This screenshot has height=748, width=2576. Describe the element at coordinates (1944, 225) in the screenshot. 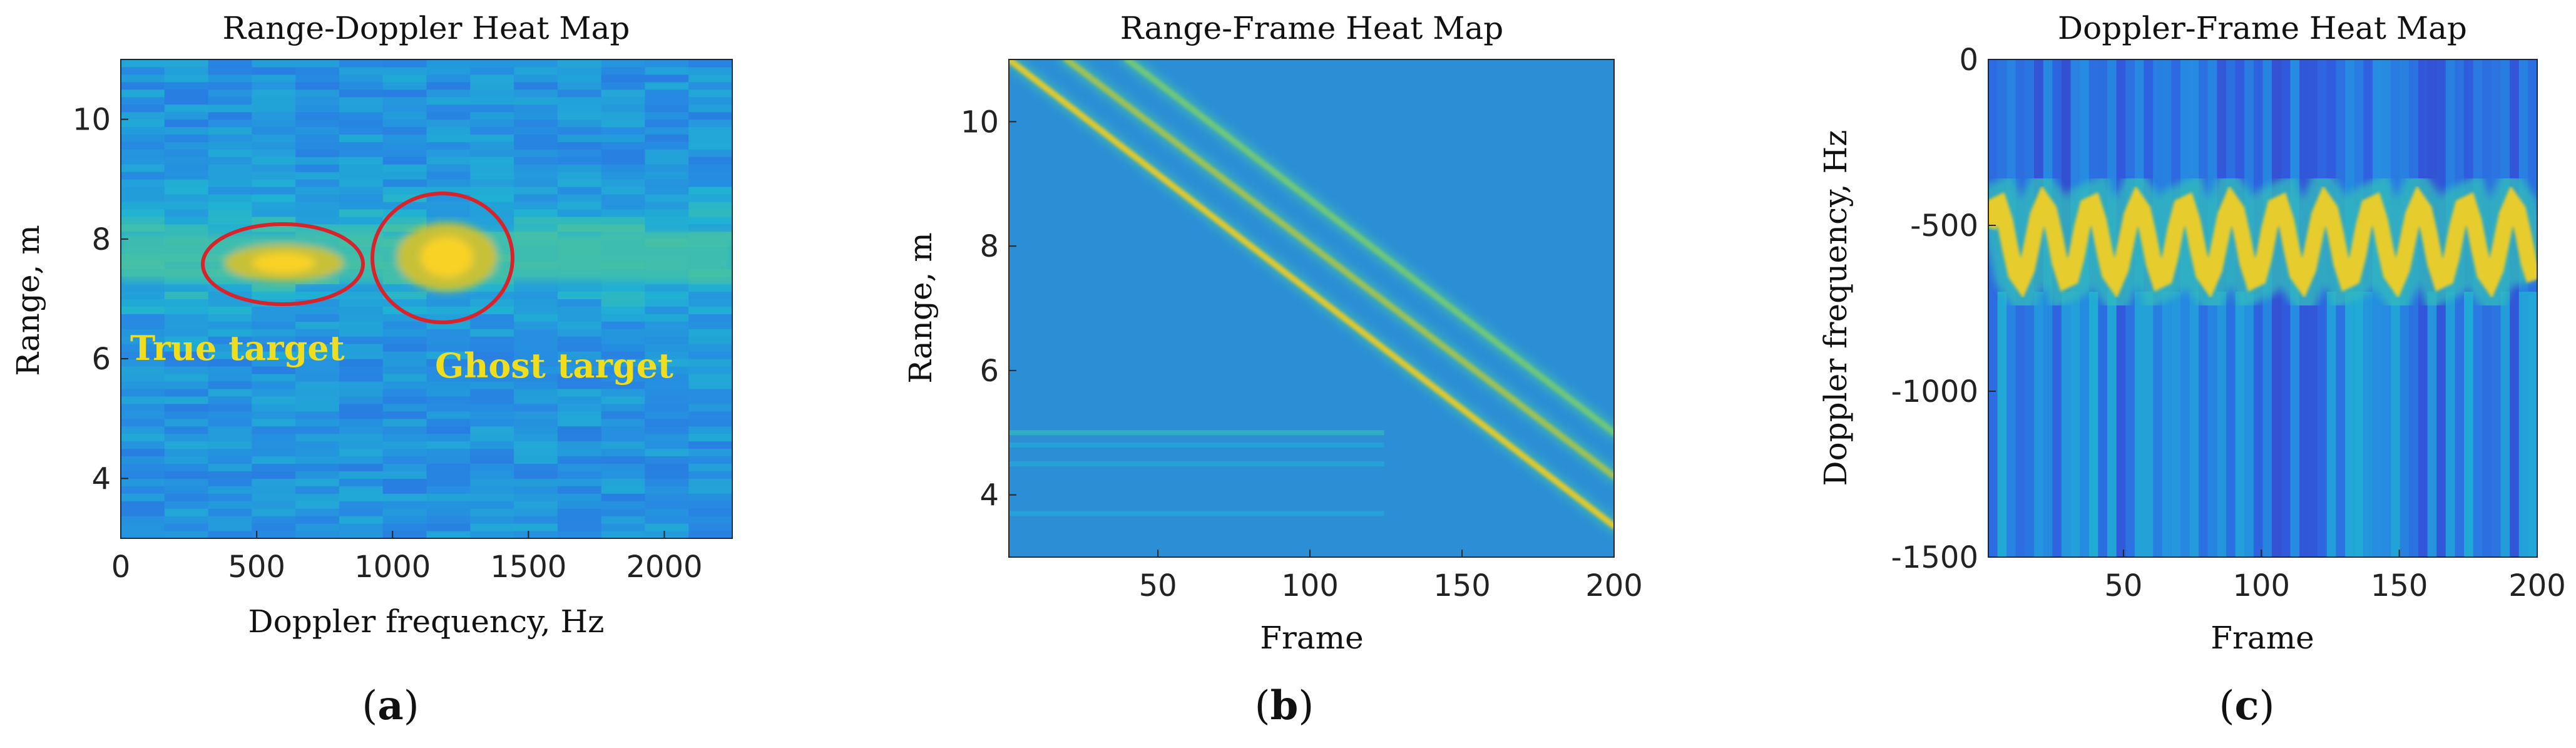

I see `y-tick-label-c: -500` at that location.